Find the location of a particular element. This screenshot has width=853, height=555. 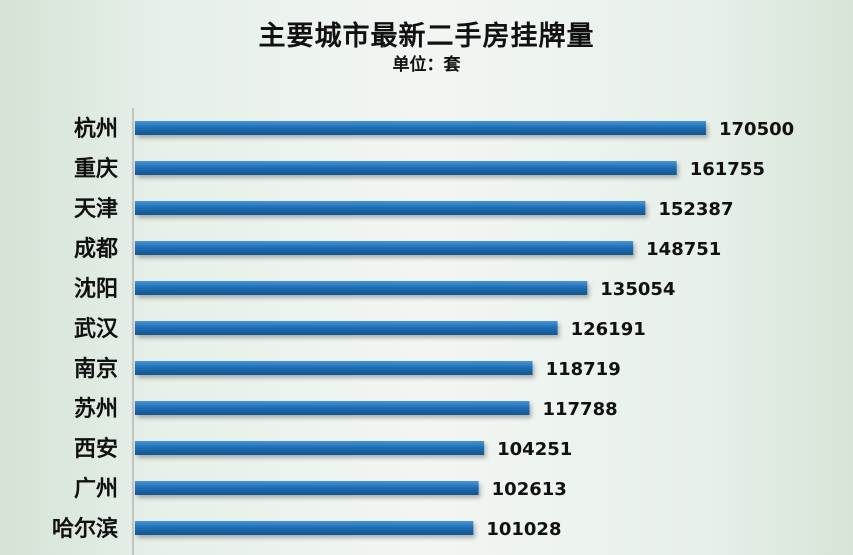

value-label: 117788 is located at coordinates (579, 409).